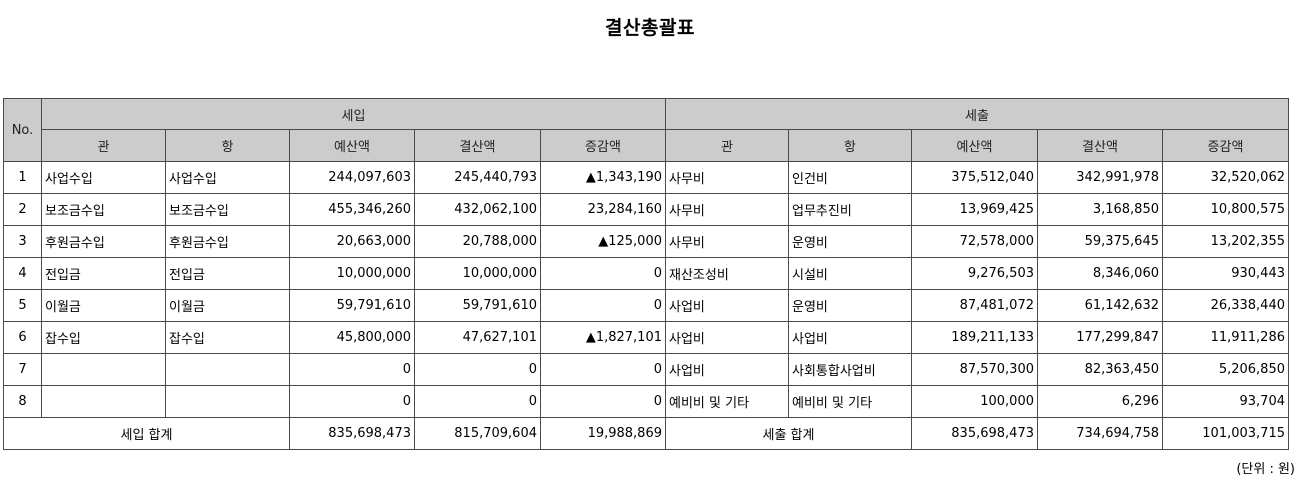  Describe the element at coordinates (850, 305) in the screenshot. I see `expense-hang-cell: 운영비` at that location.